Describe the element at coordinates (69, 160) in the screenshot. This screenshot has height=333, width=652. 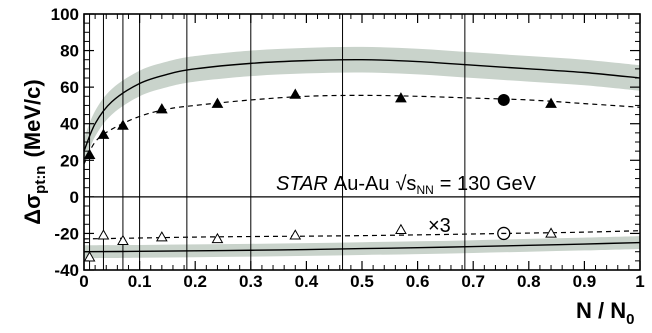
I see `y-tick-label: 20` at that location.